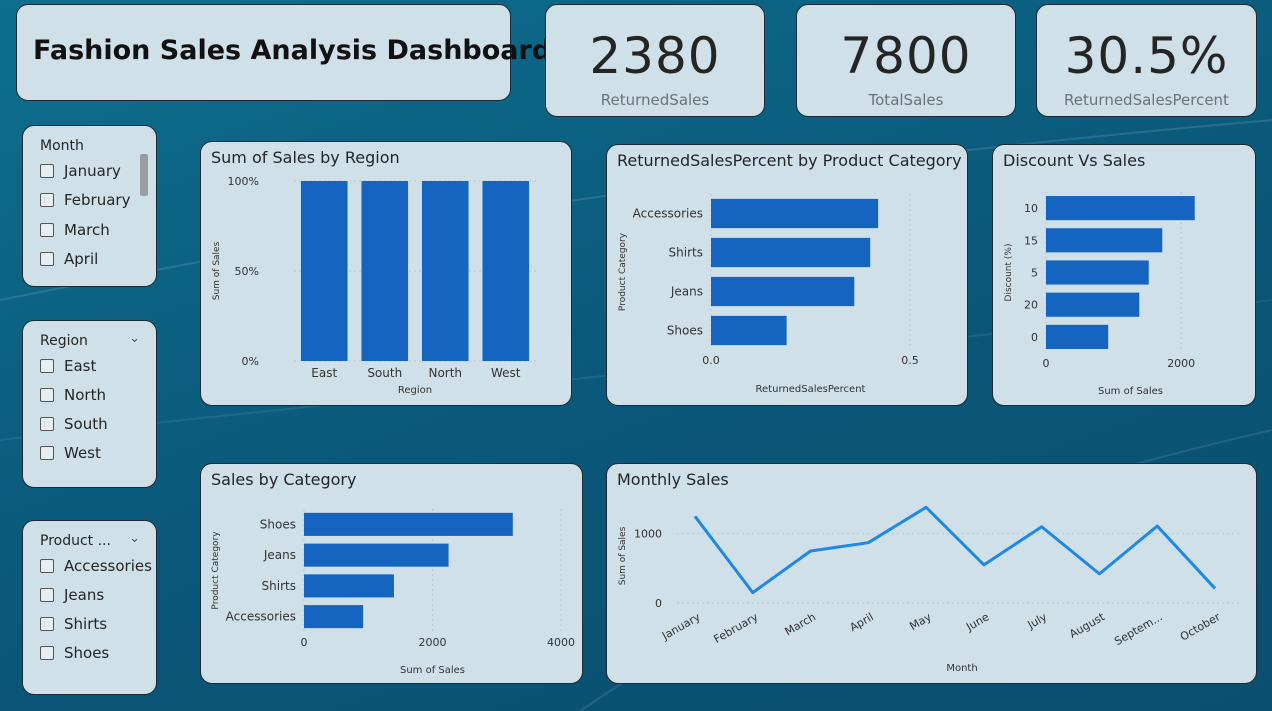 The height and width of the screenshot is (711, 1272). I want to click on y-tick-label: 0%, so click(250, 361).